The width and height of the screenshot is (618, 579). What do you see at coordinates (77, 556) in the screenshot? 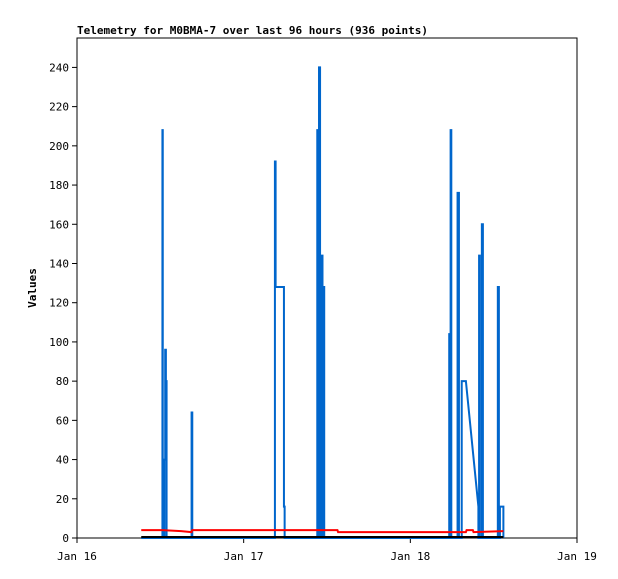
I see `x-tick-label: Jan 16` at bounding box center [77, 556].